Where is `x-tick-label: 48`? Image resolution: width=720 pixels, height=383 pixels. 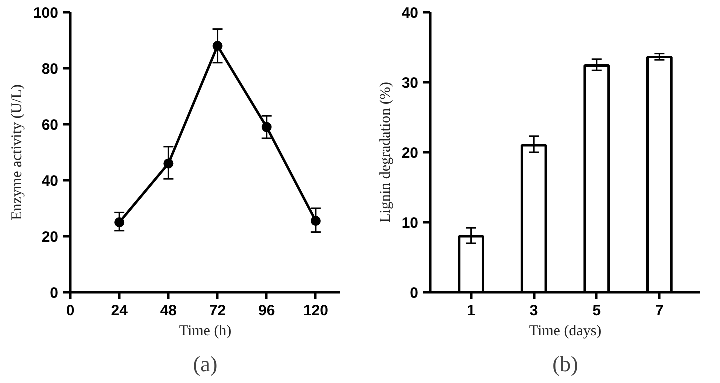
x-tick-label: 48 is located at coordinates (169, 311).